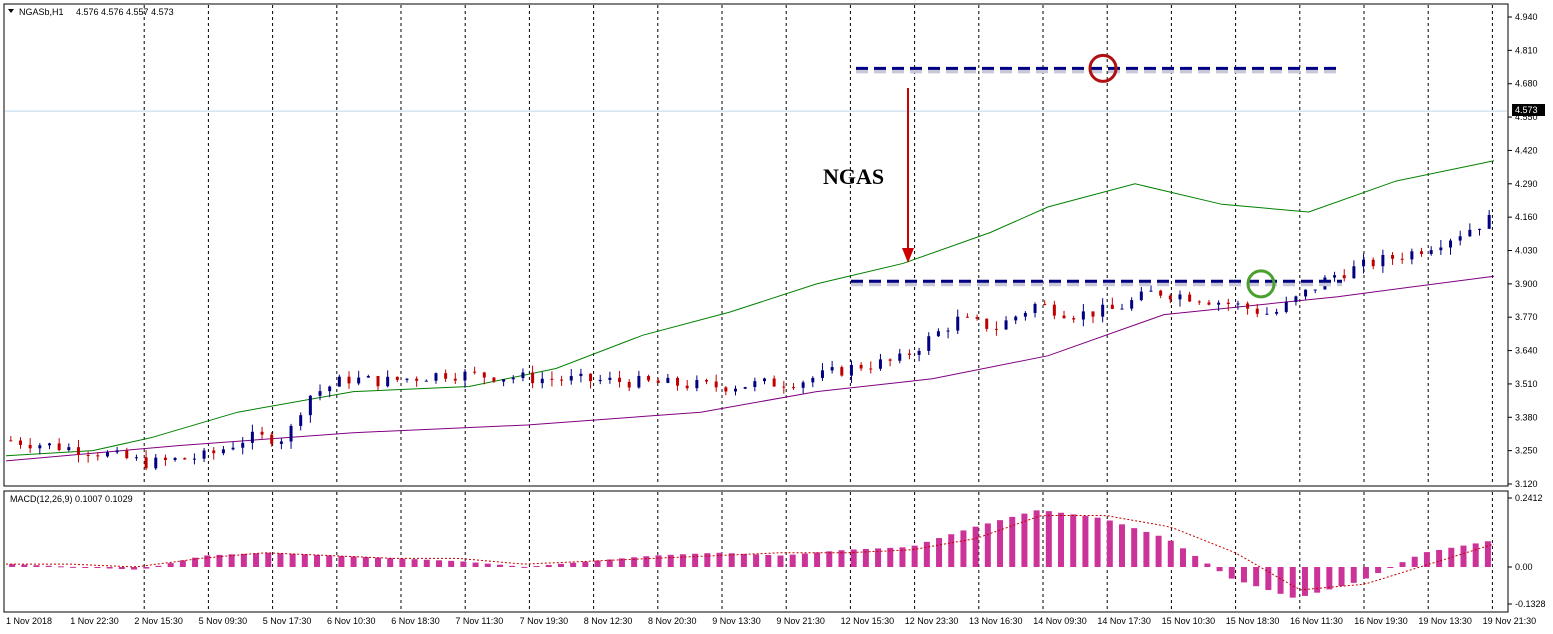 The width and height of the screenshot is (1553, 634). Describe the element at coordinates (415, 621) in the screenshot. I see `x-tick-label: 6 Nov 18:30` at that location.